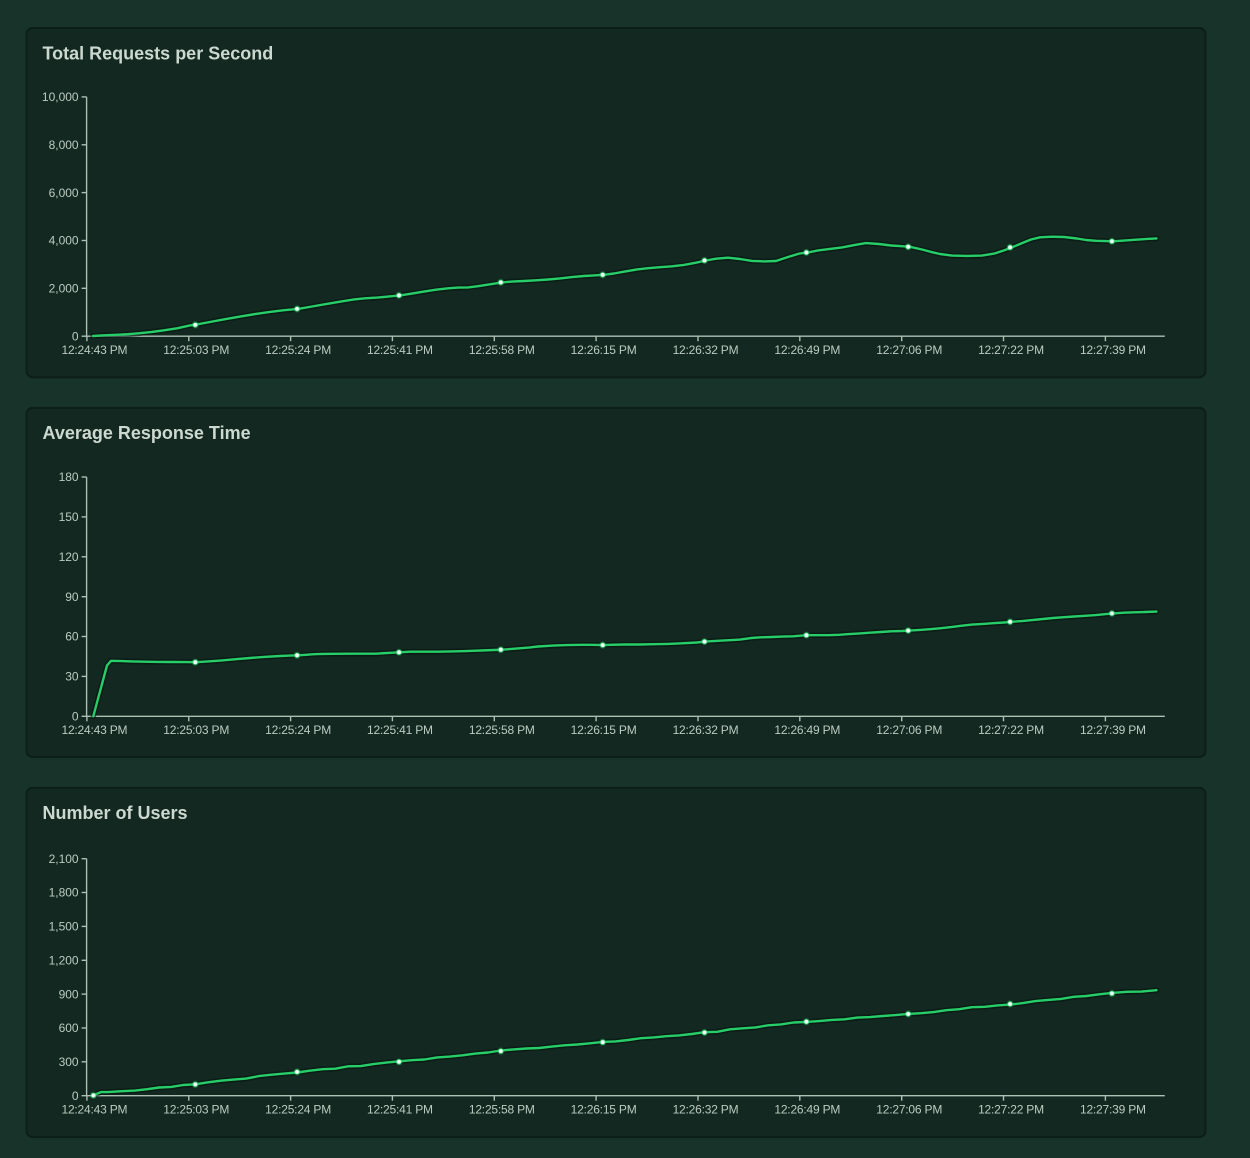 The width and height of the screenshot is (1250, 1158). I want to click on svg-text: 8,000, so click(64, 145).